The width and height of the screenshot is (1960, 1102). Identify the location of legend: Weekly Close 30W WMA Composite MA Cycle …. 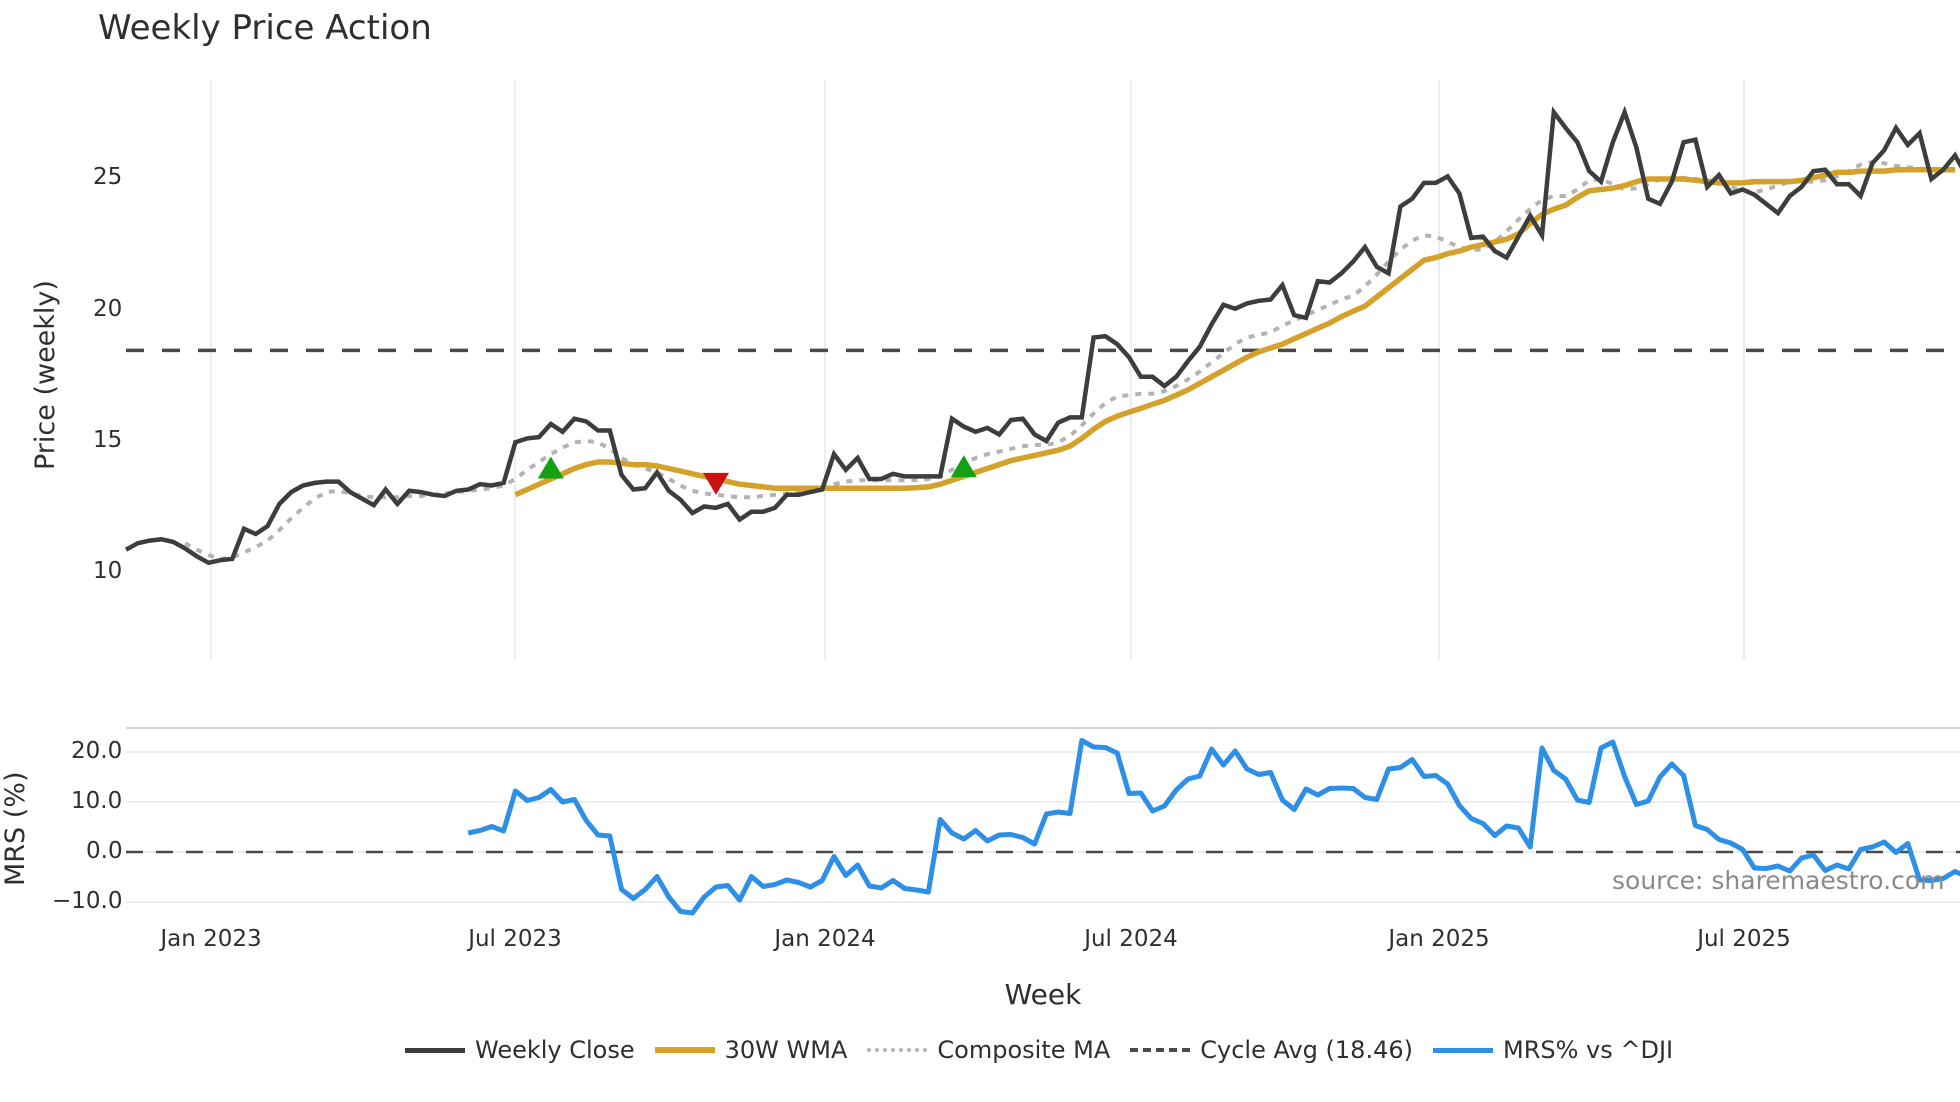
(1049, 1050).